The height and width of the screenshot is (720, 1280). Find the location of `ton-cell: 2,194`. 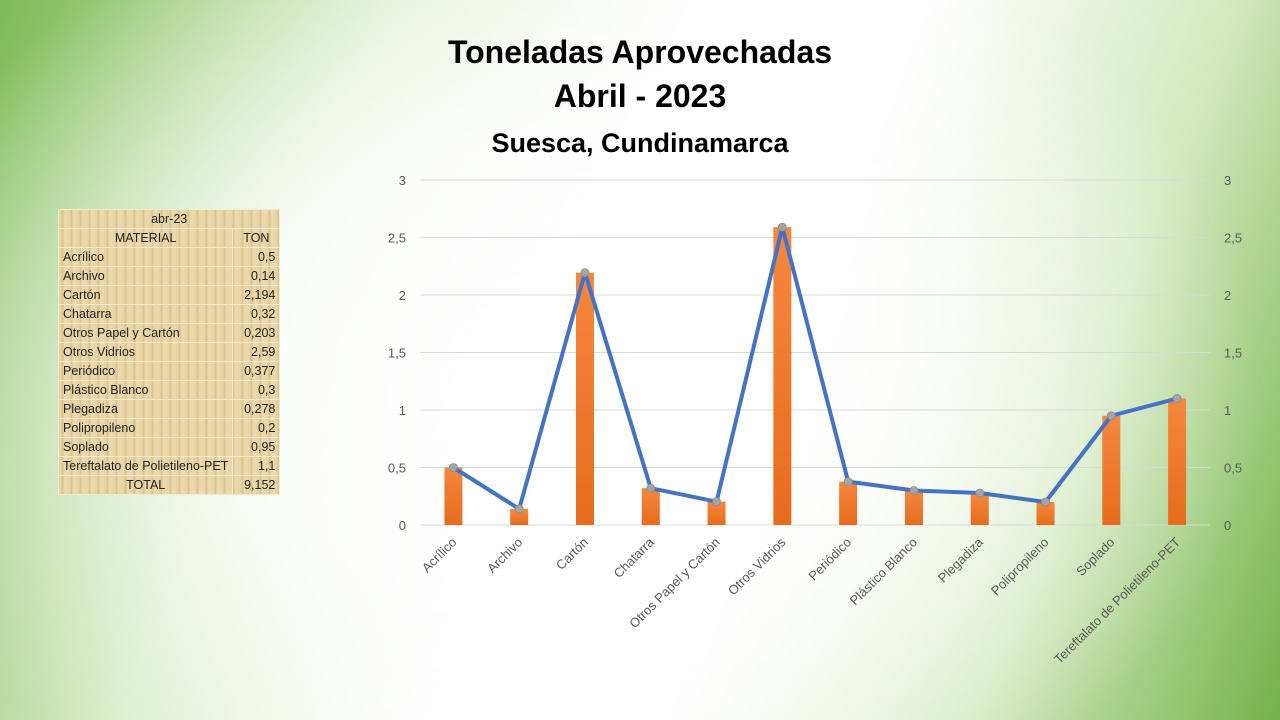

ton-cell: 2,194 is located at coordinates (256, 295).